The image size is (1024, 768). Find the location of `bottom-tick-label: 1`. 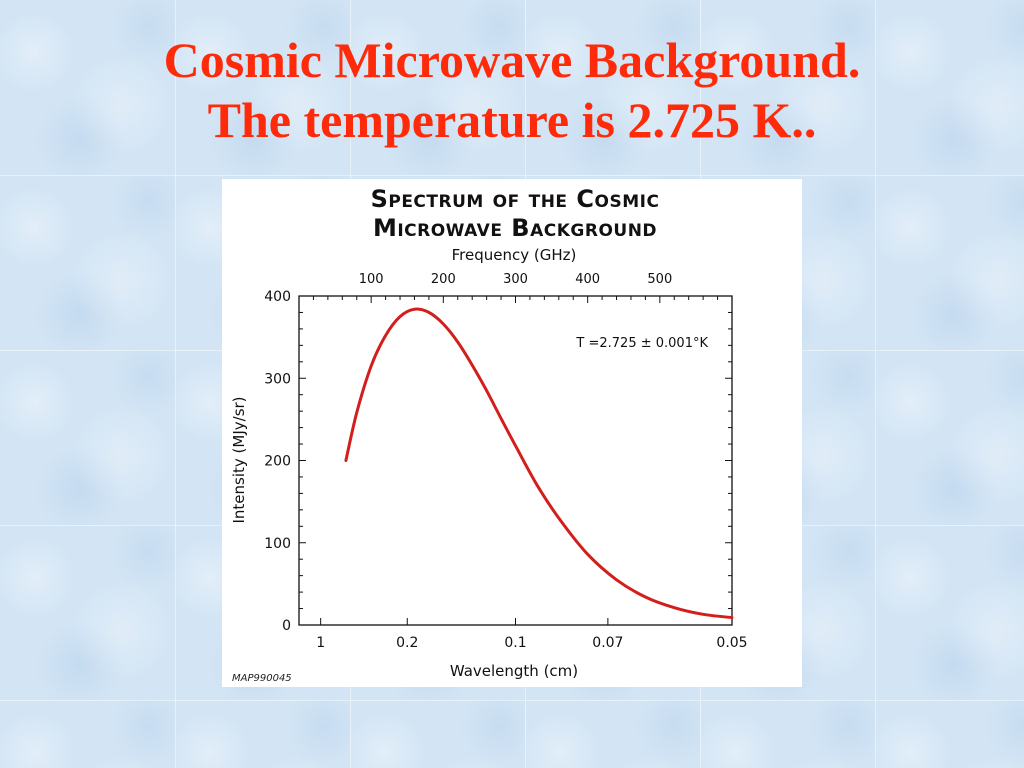

bottom-tick-label: 1 is located at coordinates (320, 643).